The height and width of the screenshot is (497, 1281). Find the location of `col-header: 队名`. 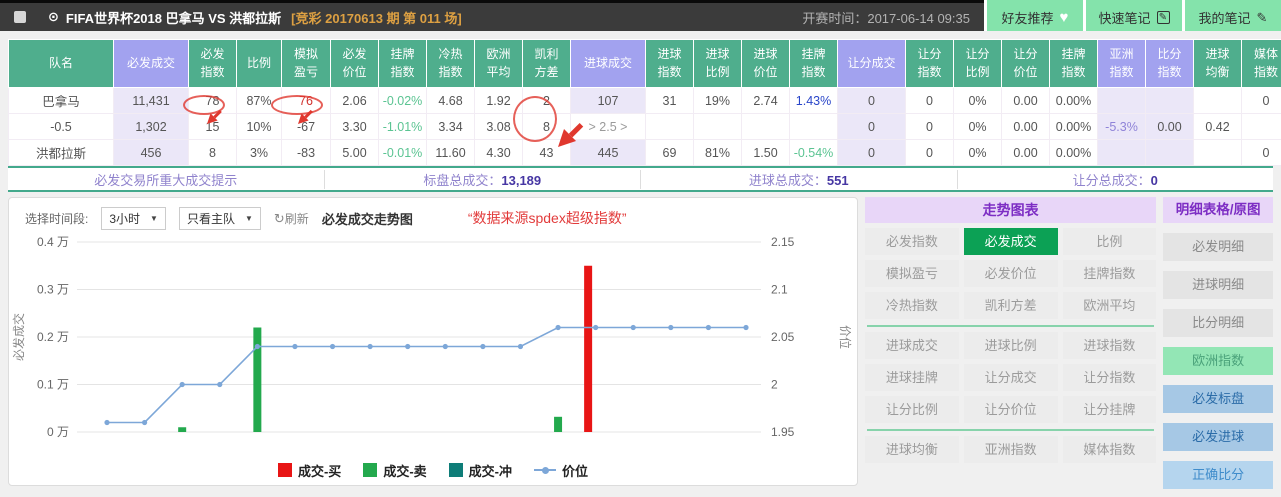

col-header: 队名 is located at coordinates (61, 63).